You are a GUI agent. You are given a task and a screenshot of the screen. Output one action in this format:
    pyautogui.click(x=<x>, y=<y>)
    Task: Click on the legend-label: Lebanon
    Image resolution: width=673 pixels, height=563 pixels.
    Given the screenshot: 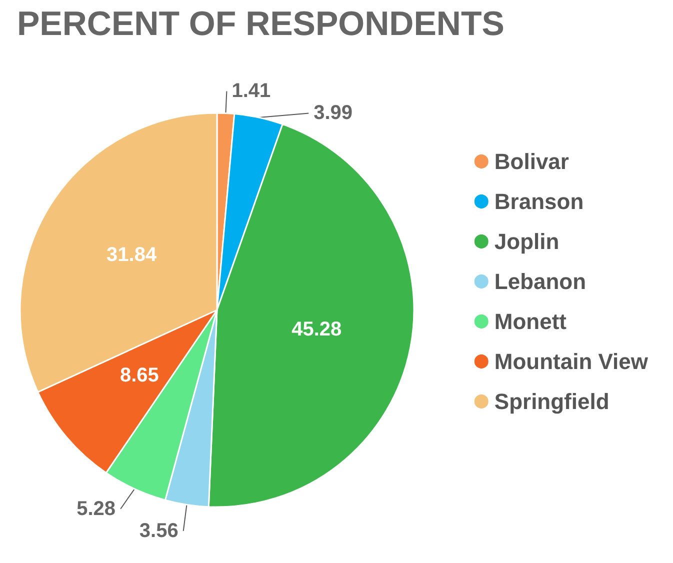 What is the action you would take?
    pyautogui.click(x=540, y=281)
    